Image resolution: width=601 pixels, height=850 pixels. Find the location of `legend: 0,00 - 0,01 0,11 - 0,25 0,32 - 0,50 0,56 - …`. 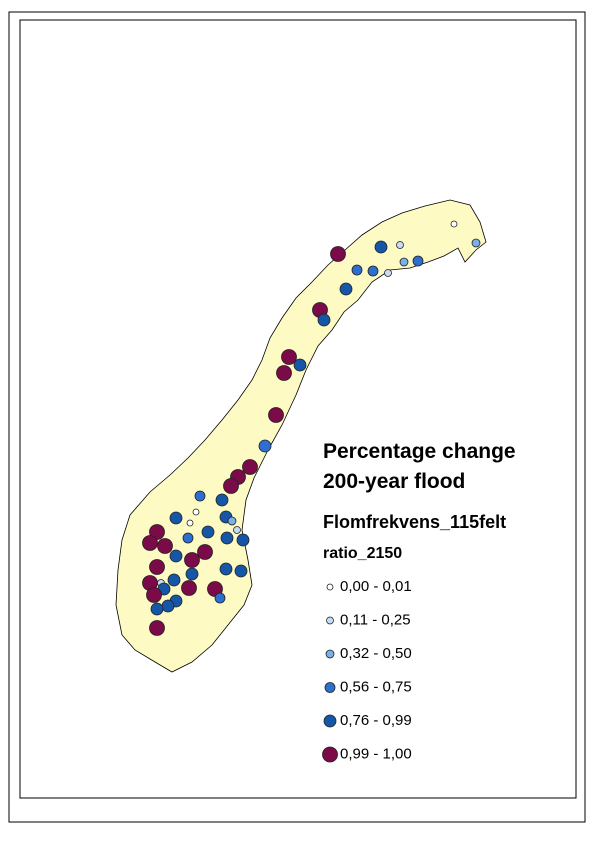

legend: 0,00 - 0,01 0,11 - 0,25 0,32 - 0,50 0,56 - … is located at coordinates (367, 670).